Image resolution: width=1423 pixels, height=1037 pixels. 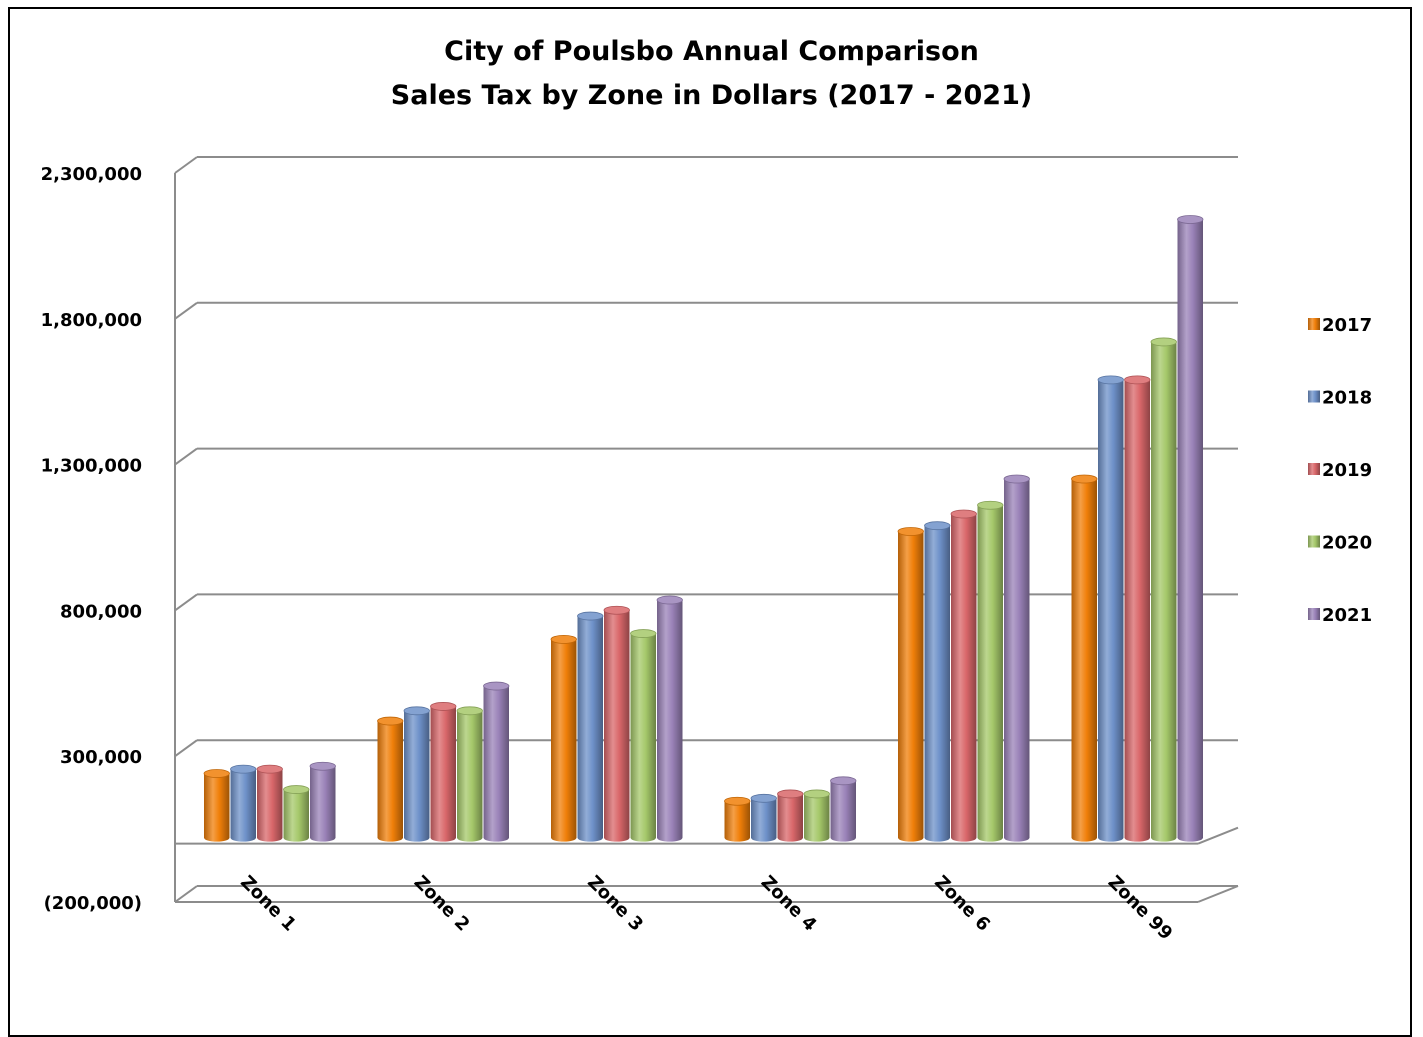 I want to click on x-category-label: Zone 1, so click(x=268, y=904).